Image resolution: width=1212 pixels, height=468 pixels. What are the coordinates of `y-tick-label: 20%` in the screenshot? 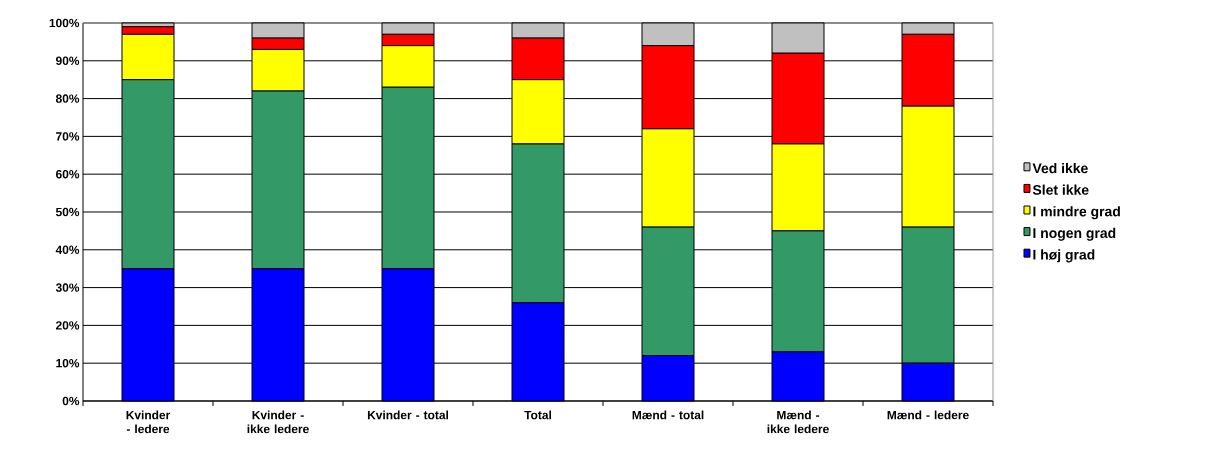 It's located at (67, 325).